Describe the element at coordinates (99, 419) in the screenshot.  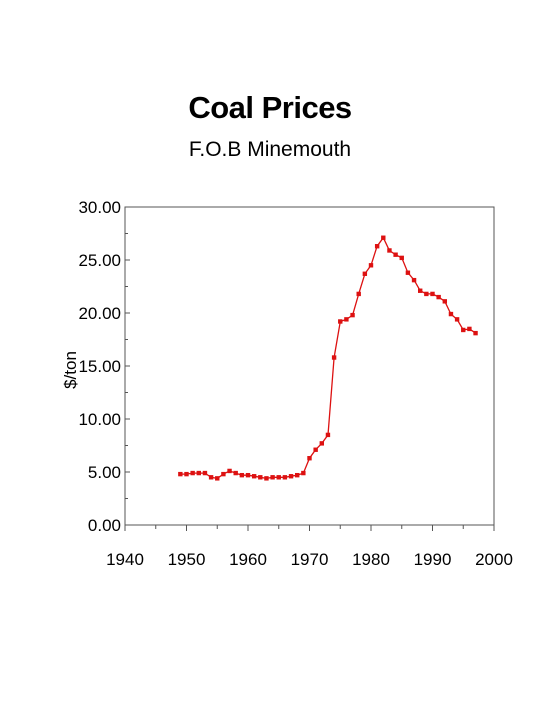
I see `y-tick-label: 10.00` at that location.